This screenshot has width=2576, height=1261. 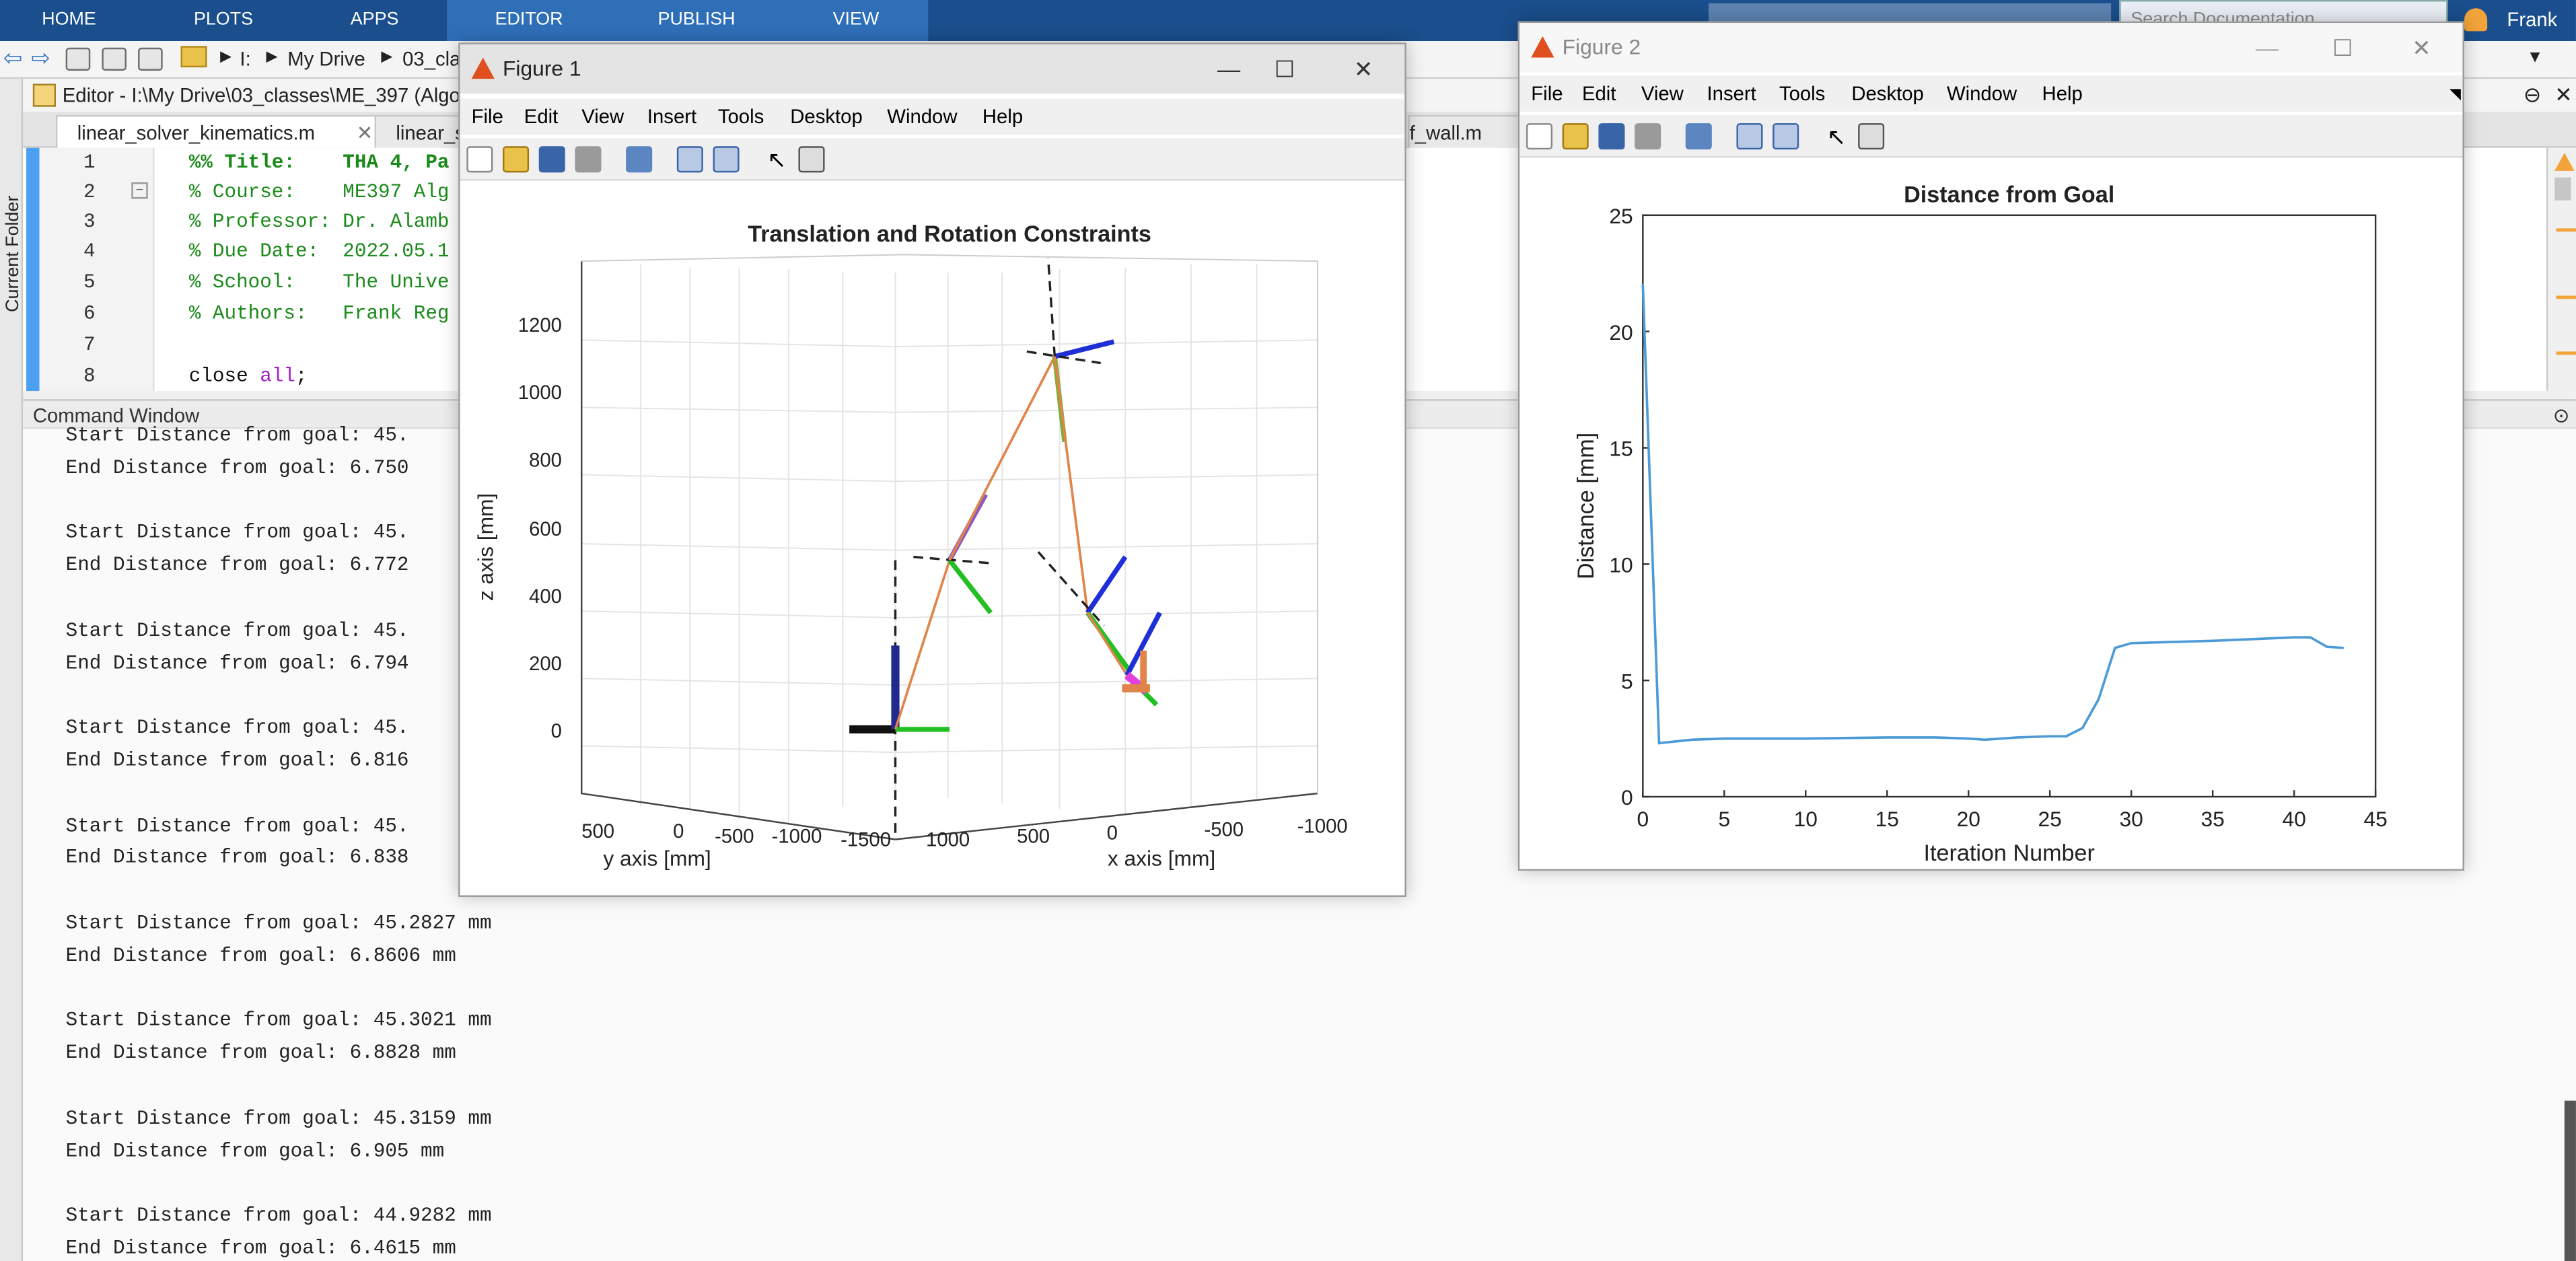 What do you see at coordinates (2532, 94) in the screenshot?
I see `collapse-icon: ⊖` at bounding box center [2532, 94].